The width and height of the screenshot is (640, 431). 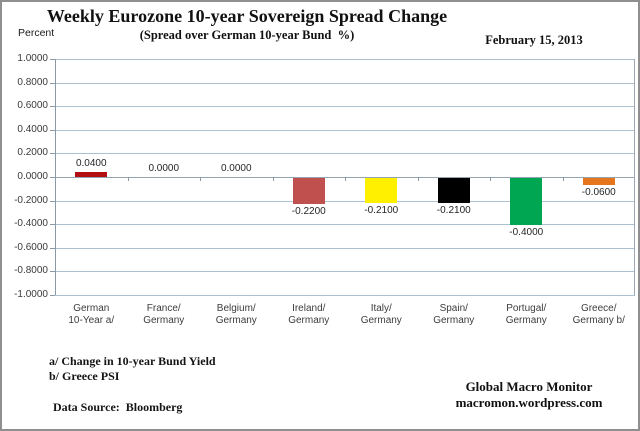 What do you see at coordinates (32, 82) in the screenshot?
I see `y-axis-tick-label: 0.8000` at bounding box center [32, 82].